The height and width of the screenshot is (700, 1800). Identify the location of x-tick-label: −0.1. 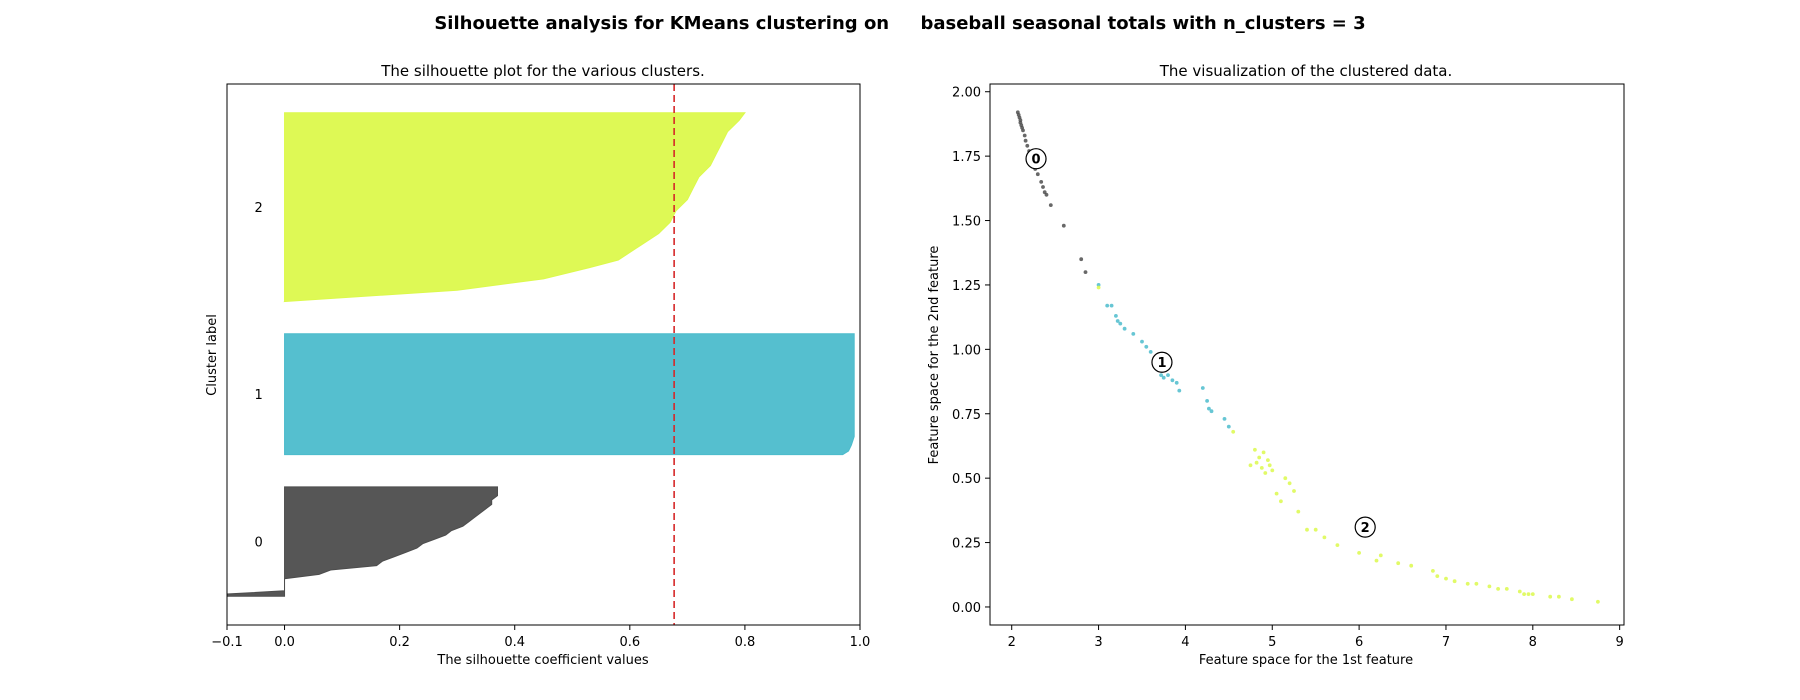
(227, 642).